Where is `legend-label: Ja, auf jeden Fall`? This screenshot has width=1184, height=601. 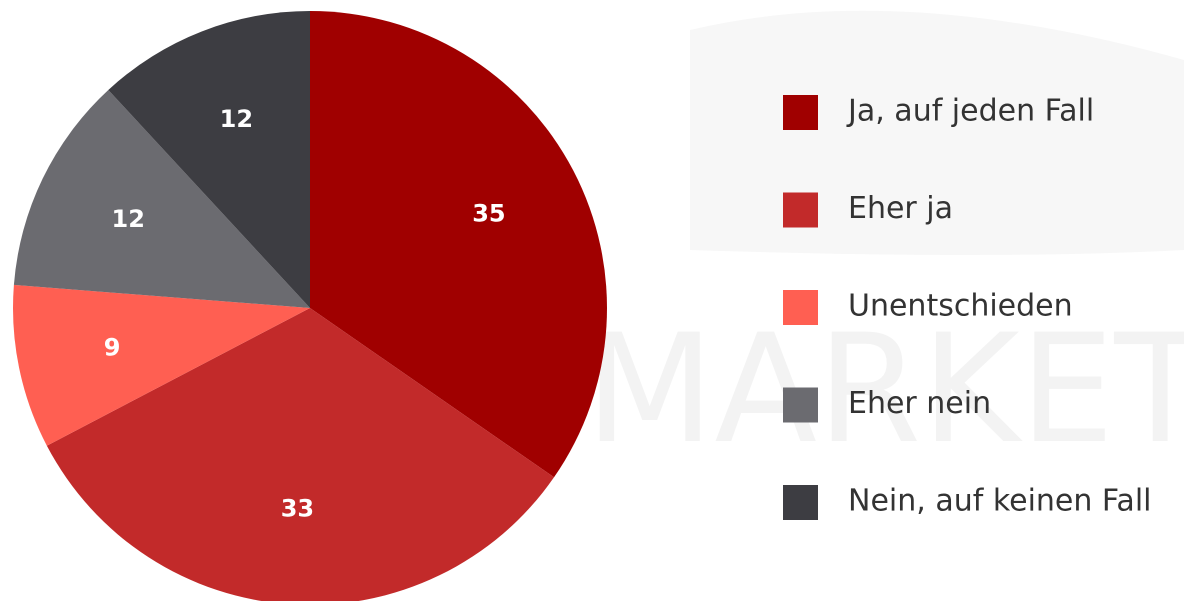 legend-label: Ja, auf jeden Fall is located at coordinates (970, 111).